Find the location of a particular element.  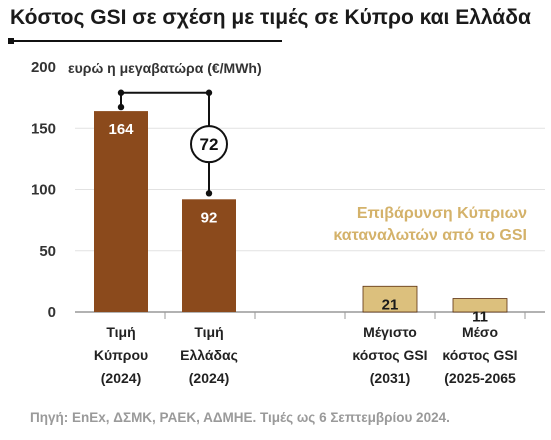

y-tick-label: 0 is located at coordinates (52, 312).